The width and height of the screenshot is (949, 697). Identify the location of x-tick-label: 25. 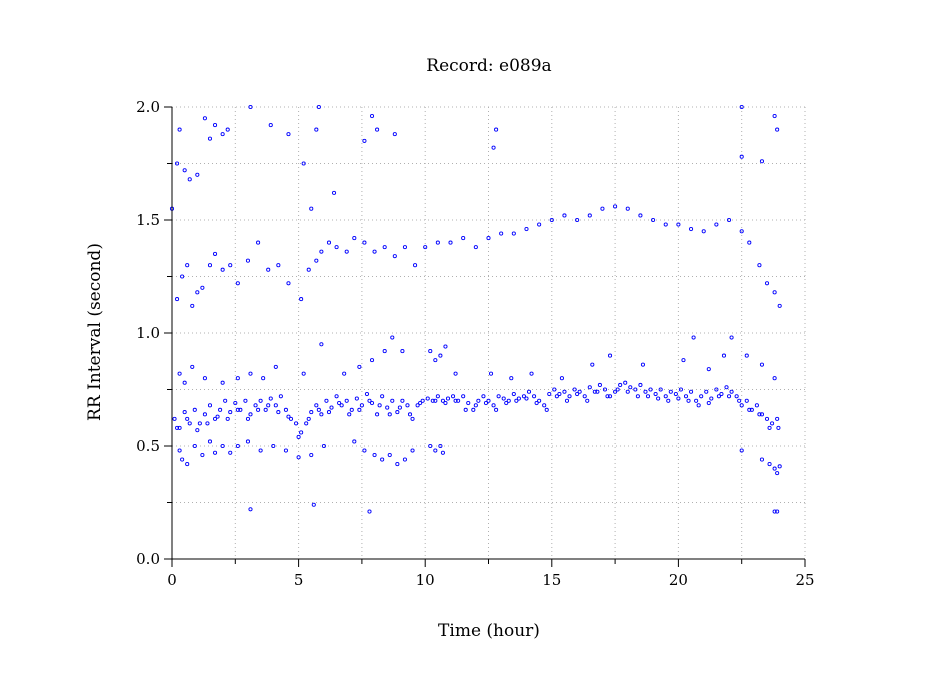
(804, 580).